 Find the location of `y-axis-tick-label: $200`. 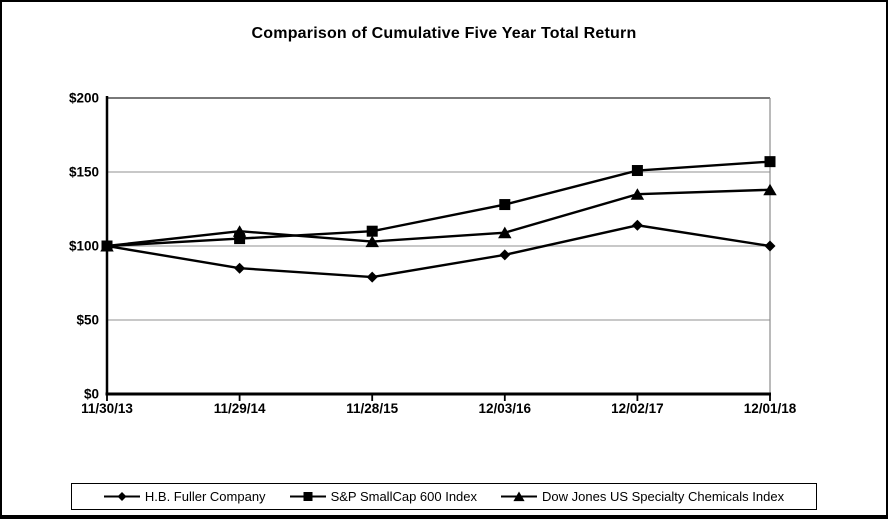

y-axis-tick-label: $200 is located at coordinates (84, 98).